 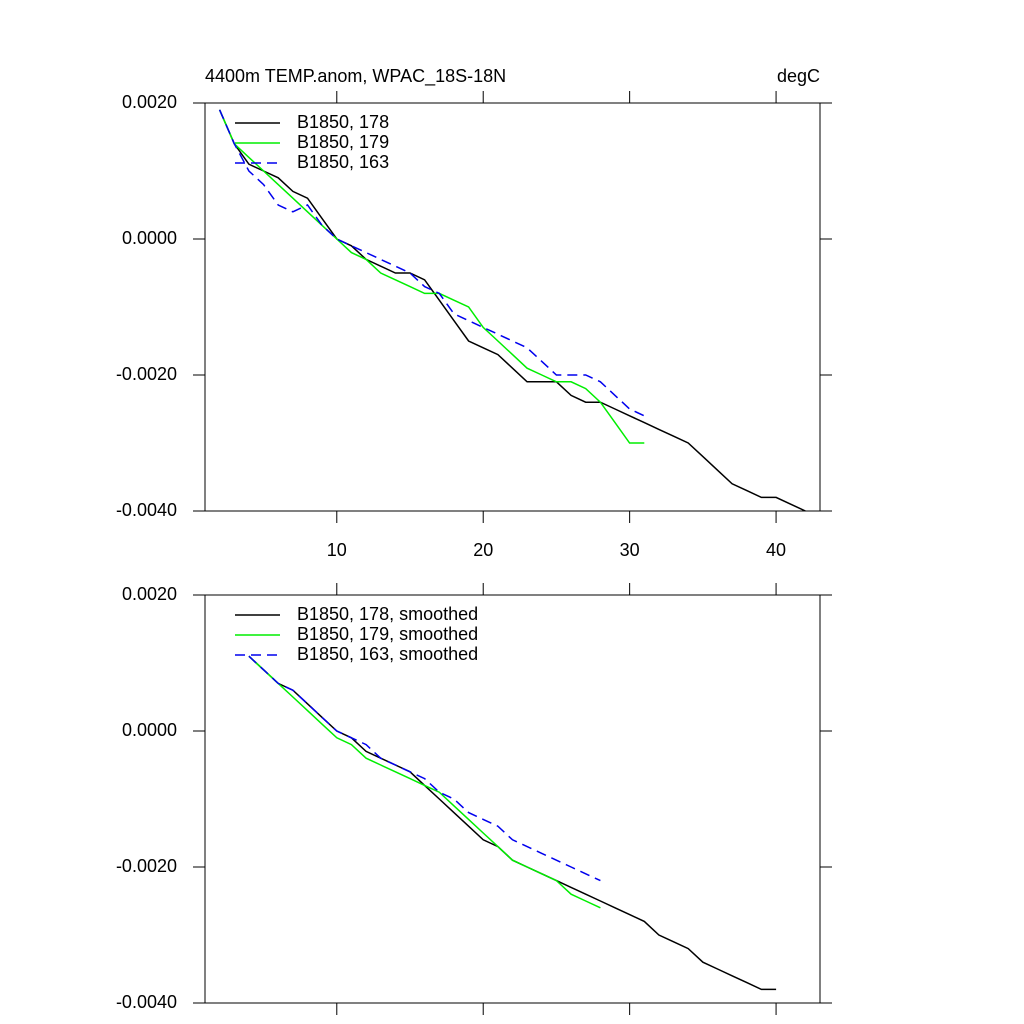 What do you see at coordinates (343, 122) in the screenshot?
I see `legend-label: B1850, 178` at bounding box center [343, 122].